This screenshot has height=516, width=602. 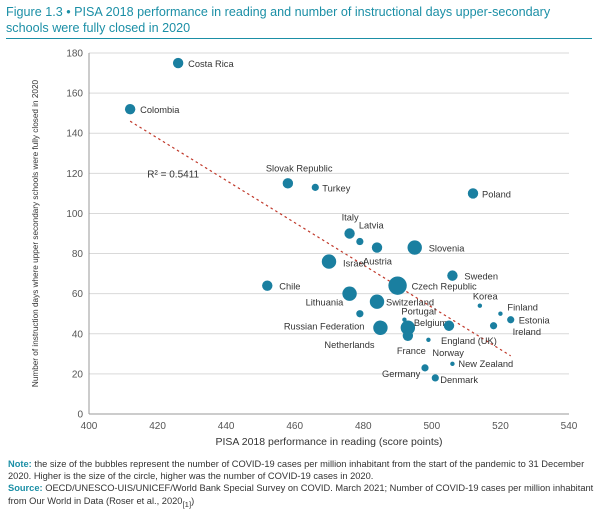 What do you see at coordinates (80, 415) in the screenshot?
I see `y-tick-label: 0` at bounding box center [80, 415].